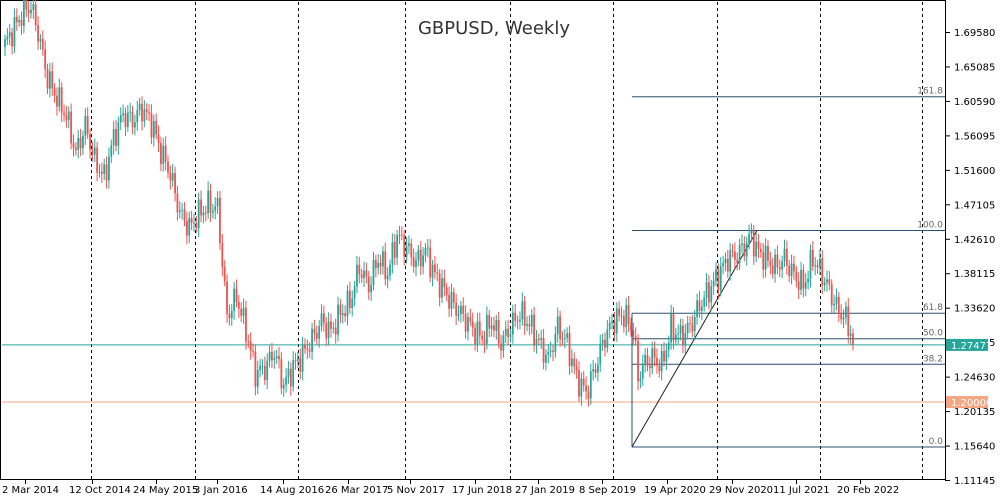 Image resolution: width=1000 pixels, height=500 pixels. Describe the element at coordinates (974, 171) in the screenshot. I see `y-tick-label: 1.51600` at that location.